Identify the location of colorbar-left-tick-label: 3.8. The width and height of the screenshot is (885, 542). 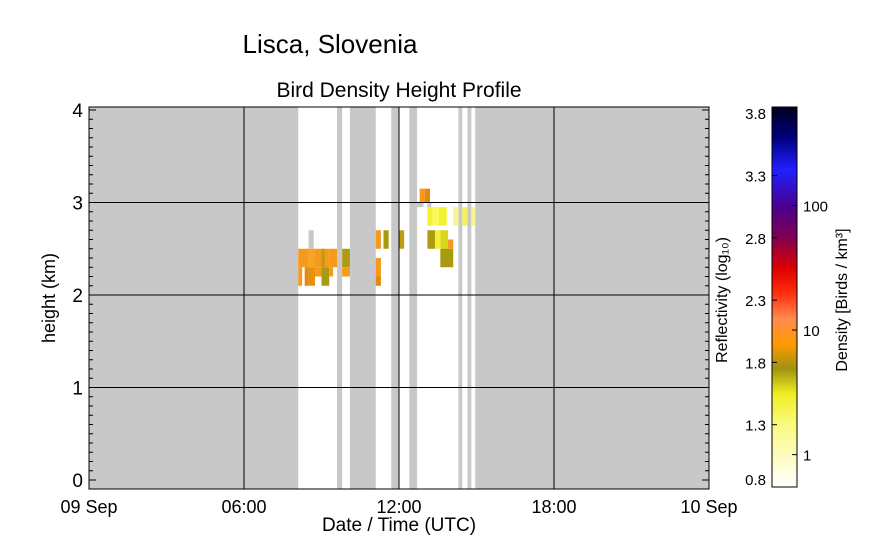
(755, 114).